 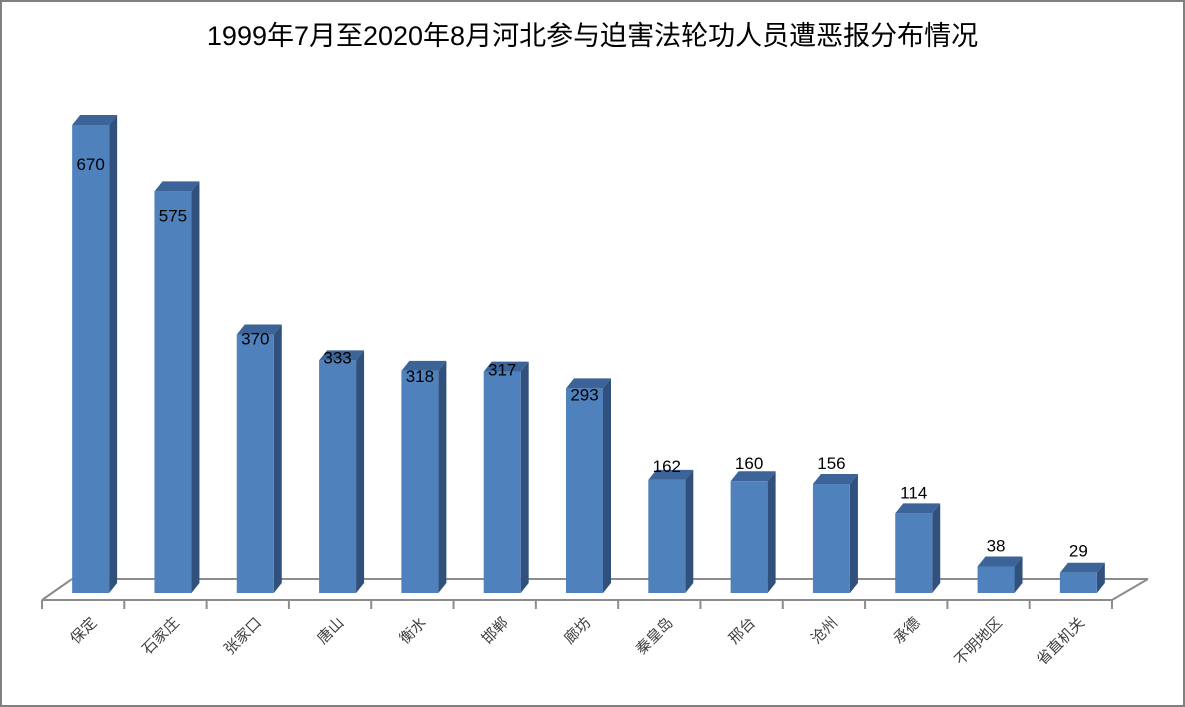 What do you see at coordinates (83, 630) in the screenshot?
I see `category-label: 保定` at bounding box center [83, 630].